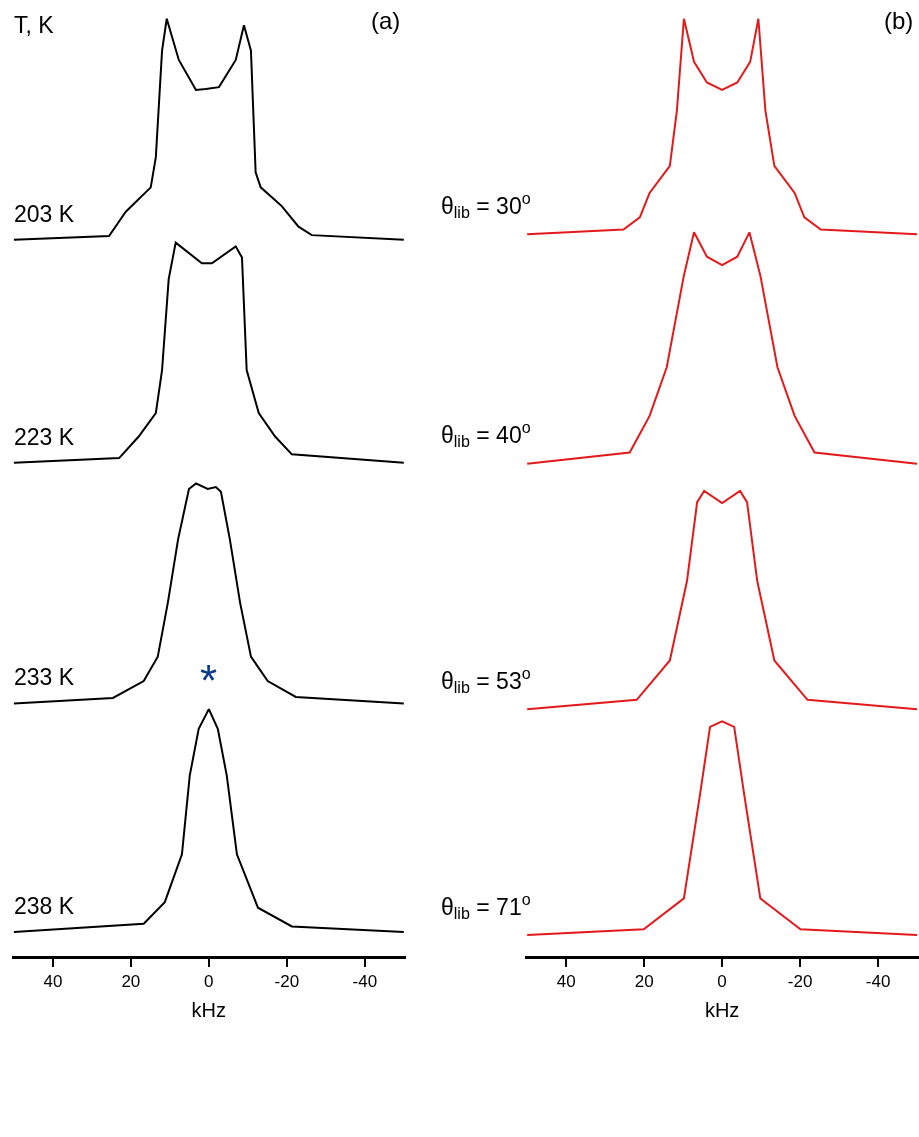  Describe the element at coordinates (34, 25) in the screenshot. I see `annotation: T, K` at that location.